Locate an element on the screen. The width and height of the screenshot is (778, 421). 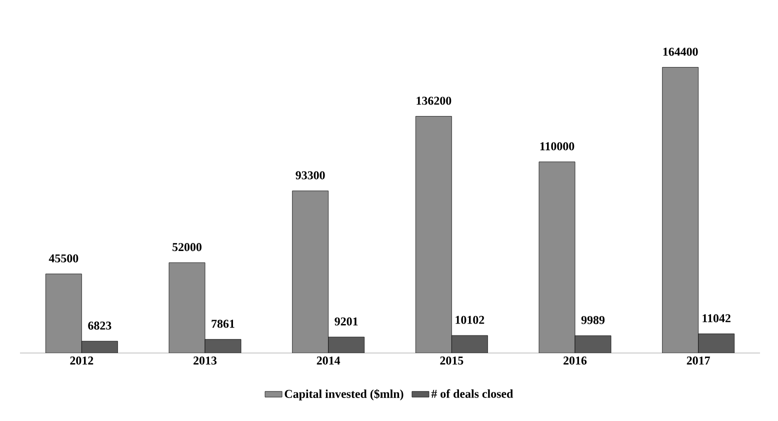
x-tick-label: 2013 is located at coordinates (205, 360).